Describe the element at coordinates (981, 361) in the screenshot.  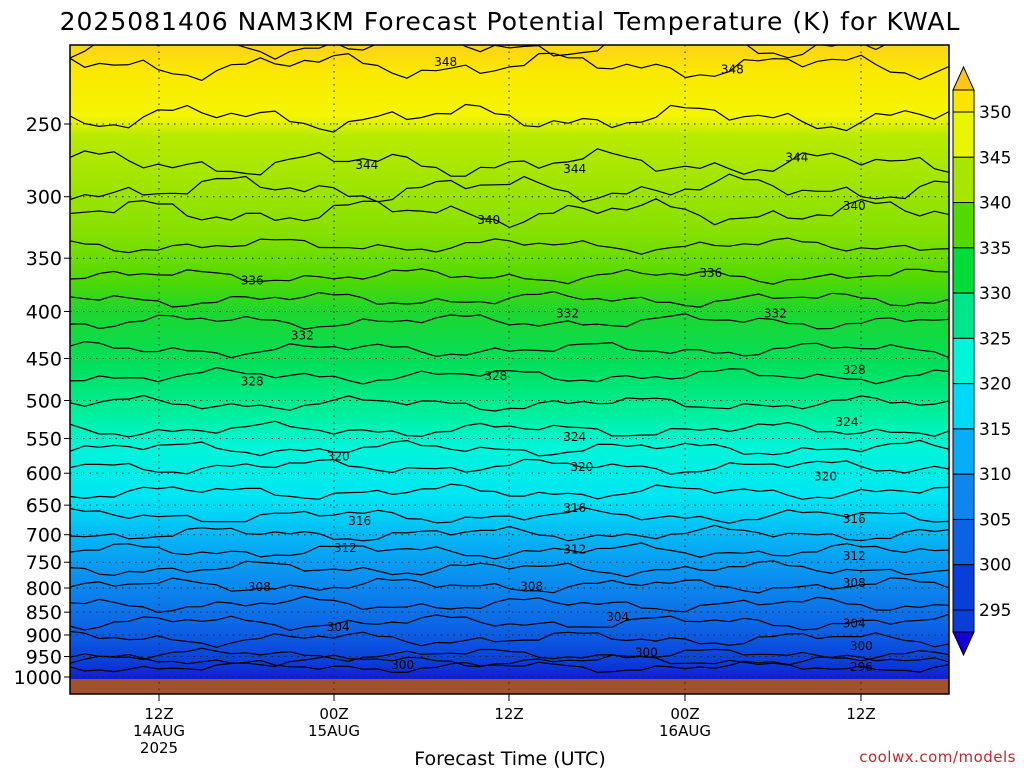
I see `colorbar: 295 300 305 310 315 320 325 330 335 340 345 350` at that location.